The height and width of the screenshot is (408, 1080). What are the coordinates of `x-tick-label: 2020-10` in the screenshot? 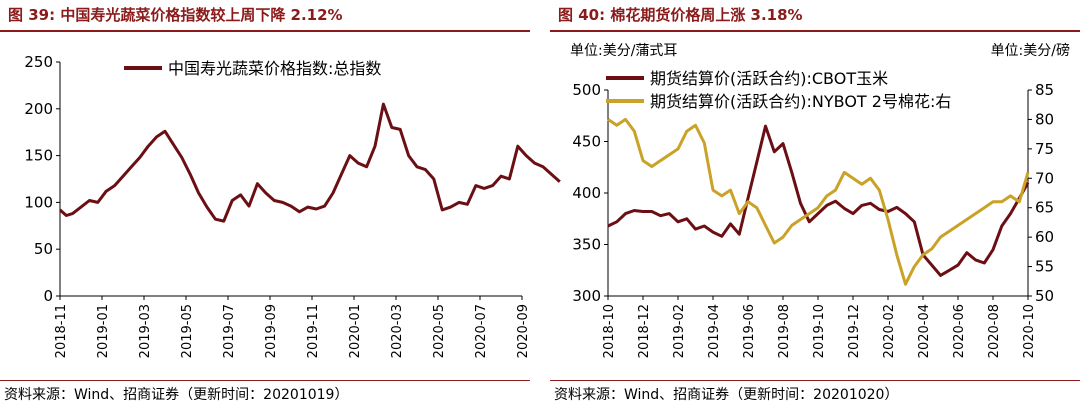 It's located at (1029, 331).